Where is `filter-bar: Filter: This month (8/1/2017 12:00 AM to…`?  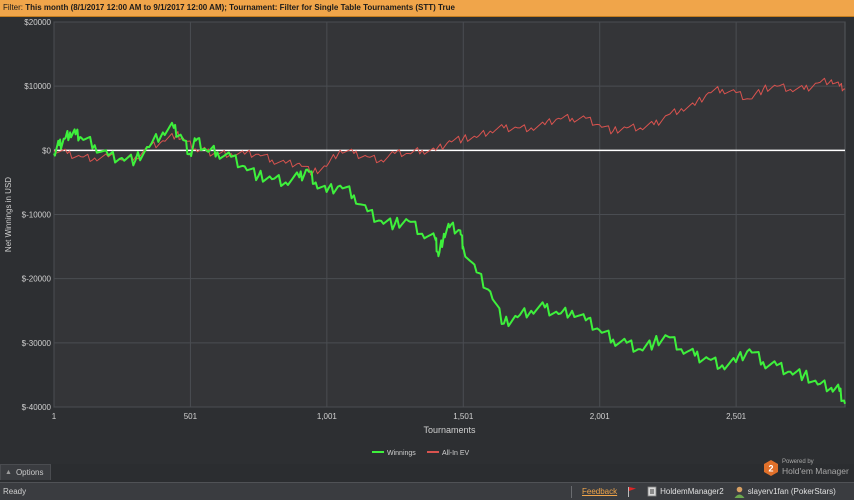 filter-bar: Filter: This month (8/1/2017 12:00 AM to… is located at coordinates (427, 8).